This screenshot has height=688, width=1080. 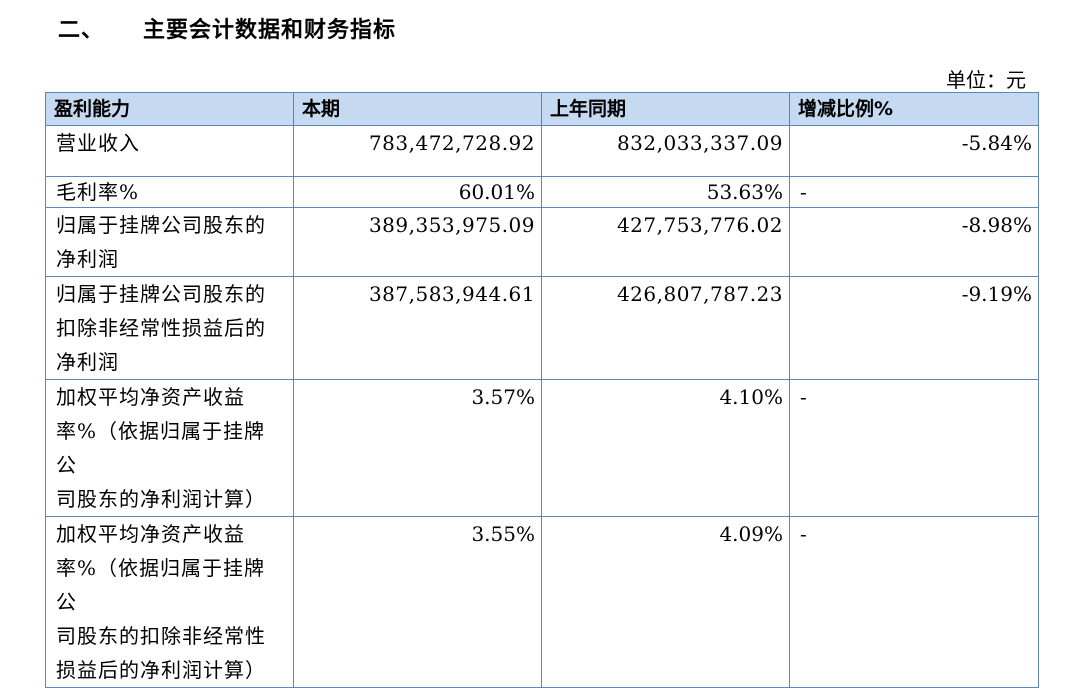 I want to click on row-label: 毛利率%, so click(x=169, y=192).